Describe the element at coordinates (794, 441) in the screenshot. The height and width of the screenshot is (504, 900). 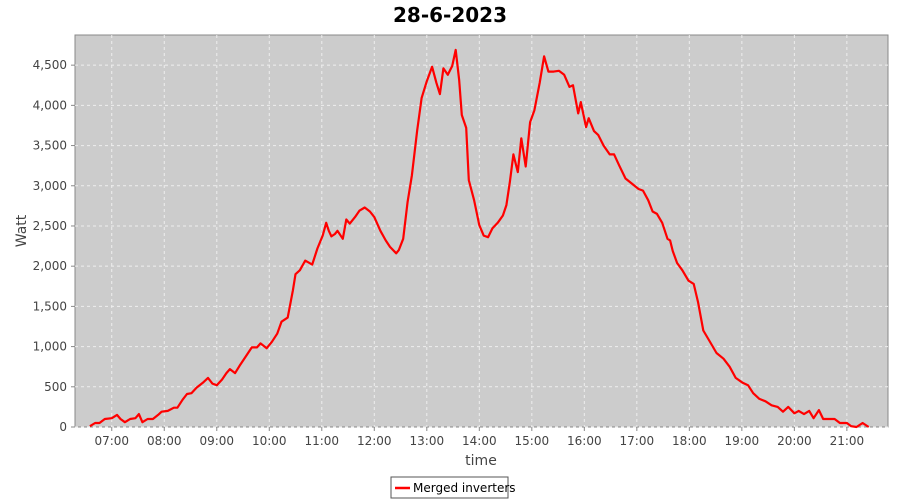
I see `x-tick-label: 20:00` at that location.